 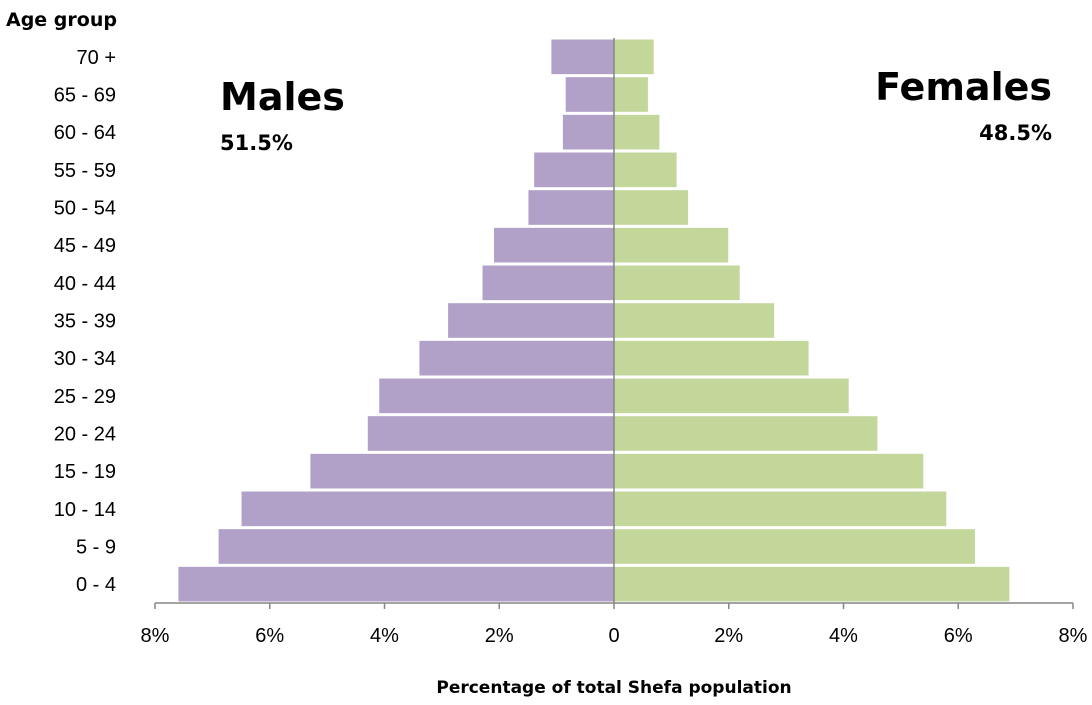 I want to click on y-tick-label-0-4: 0 - 4, so click(x=96, y=585).